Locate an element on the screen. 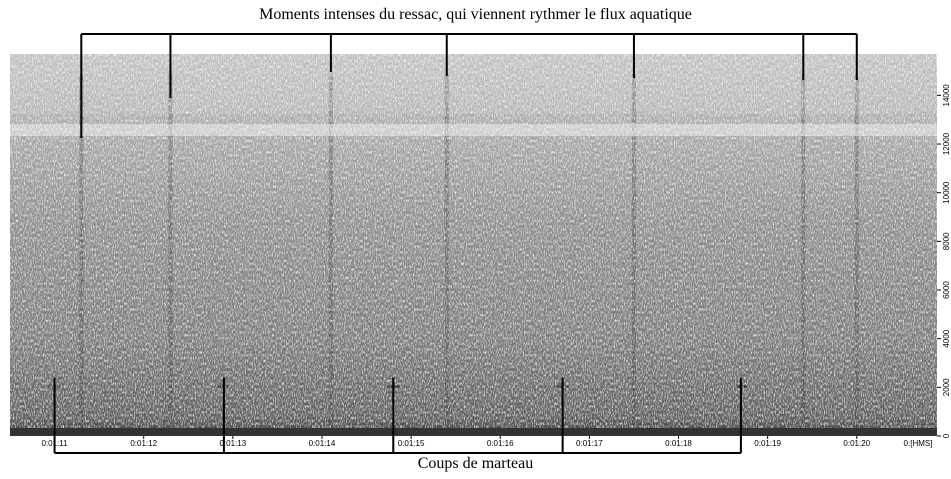 The image size is (951, 479). x-tick-label-8: 0:01:19 is located at coordinates (767, 443).